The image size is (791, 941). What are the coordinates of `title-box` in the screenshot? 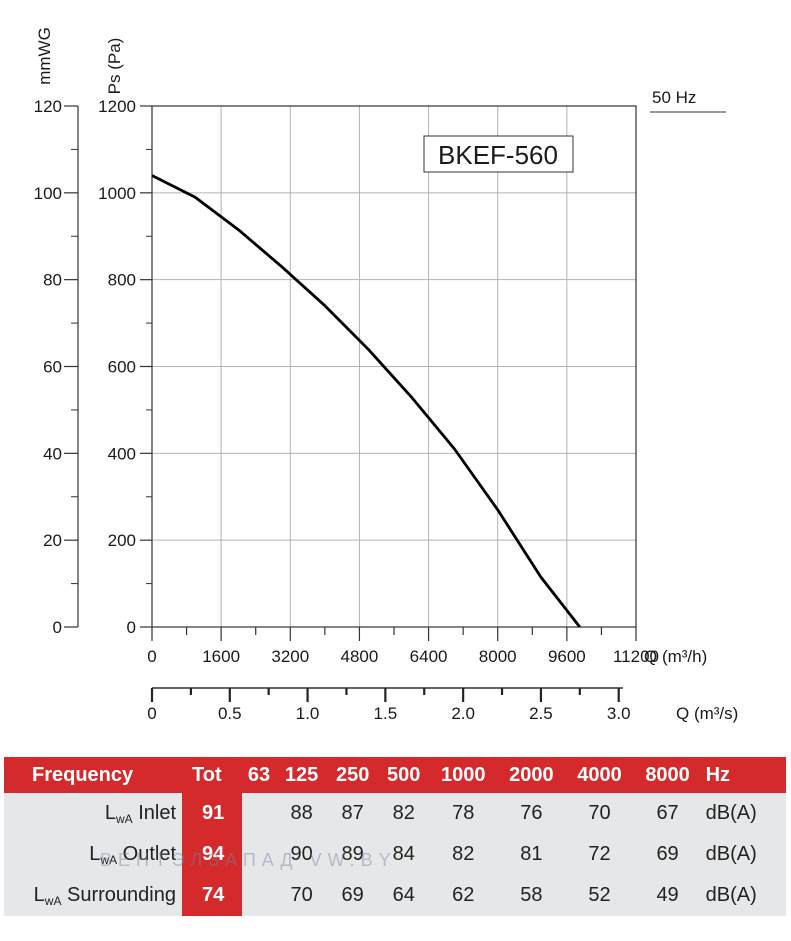 It's located at (498, 154).